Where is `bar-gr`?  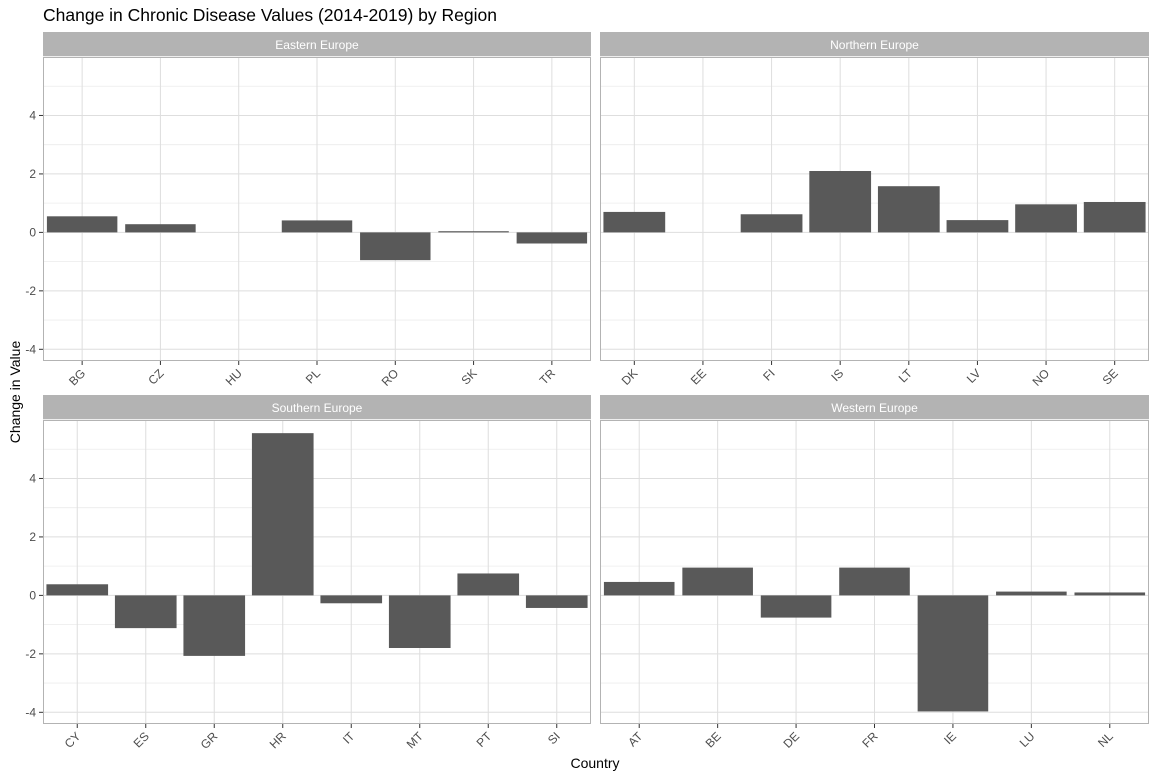
bar-gr is located at coordinates (214, 625).